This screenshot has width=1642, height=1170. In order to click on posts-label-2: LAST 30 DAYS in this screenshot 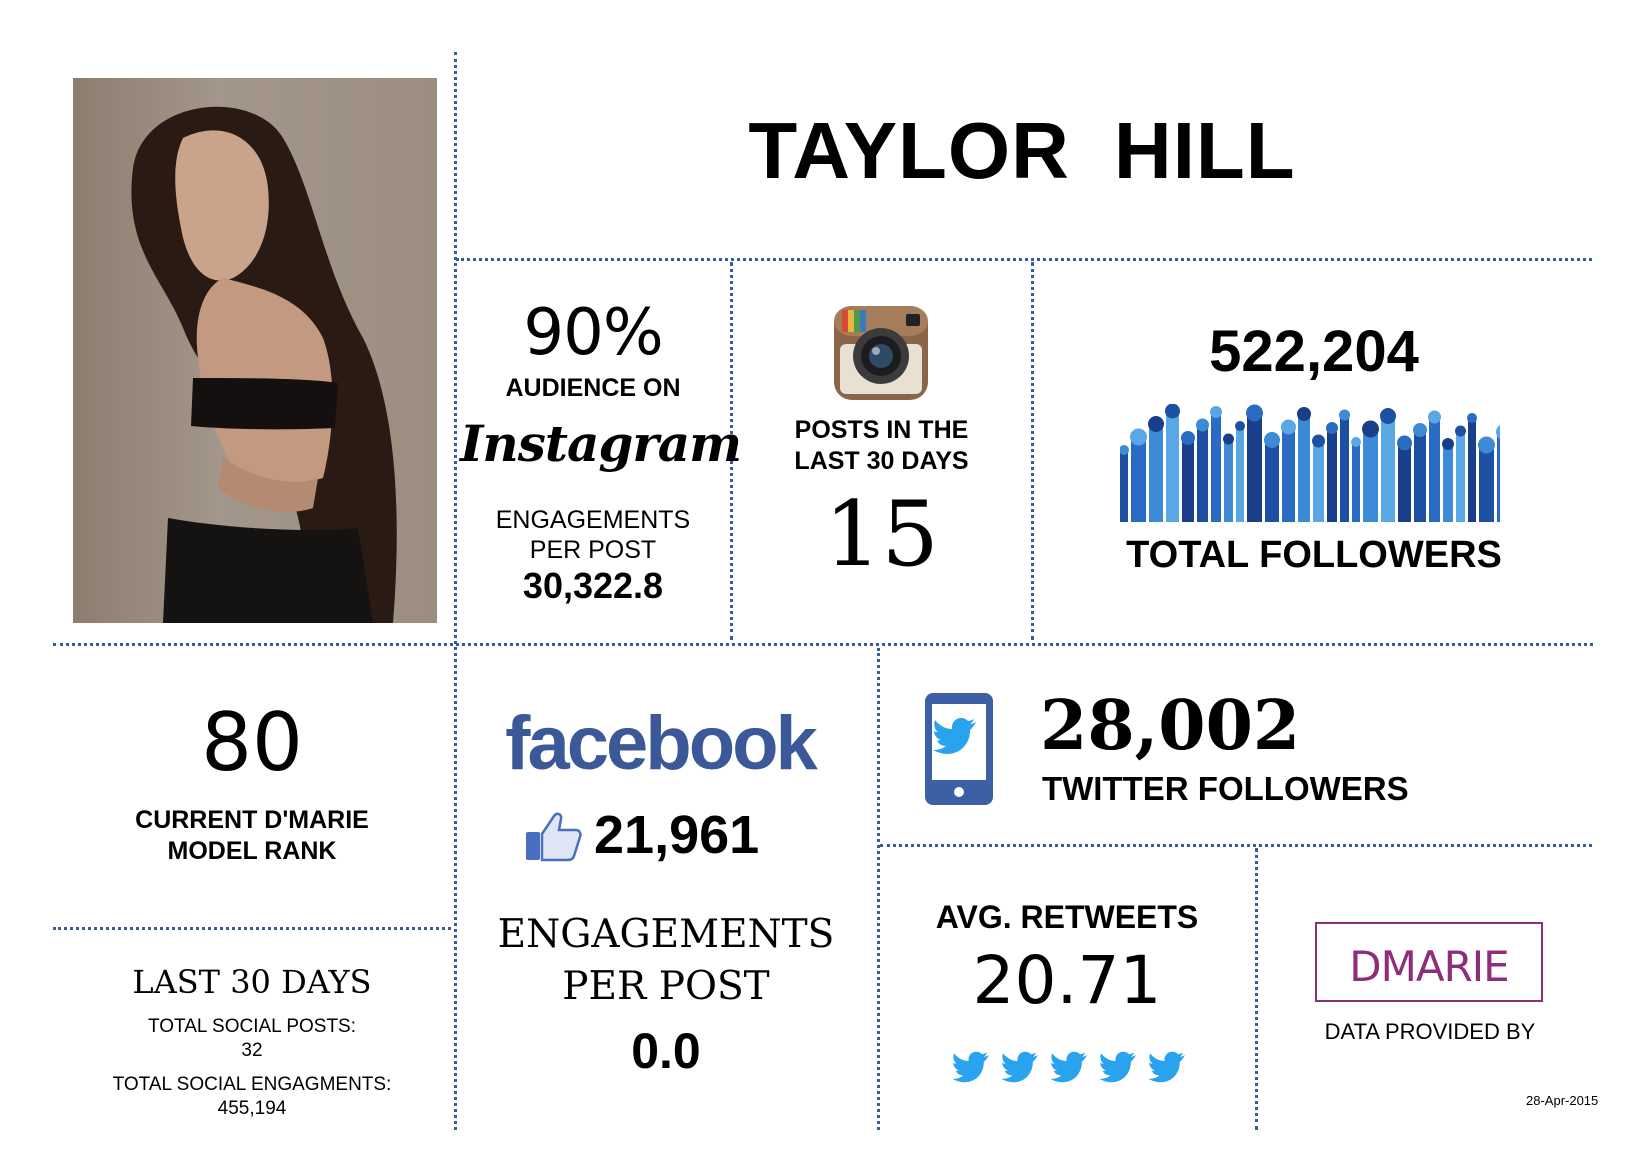, I will do `click(881, 461)`.